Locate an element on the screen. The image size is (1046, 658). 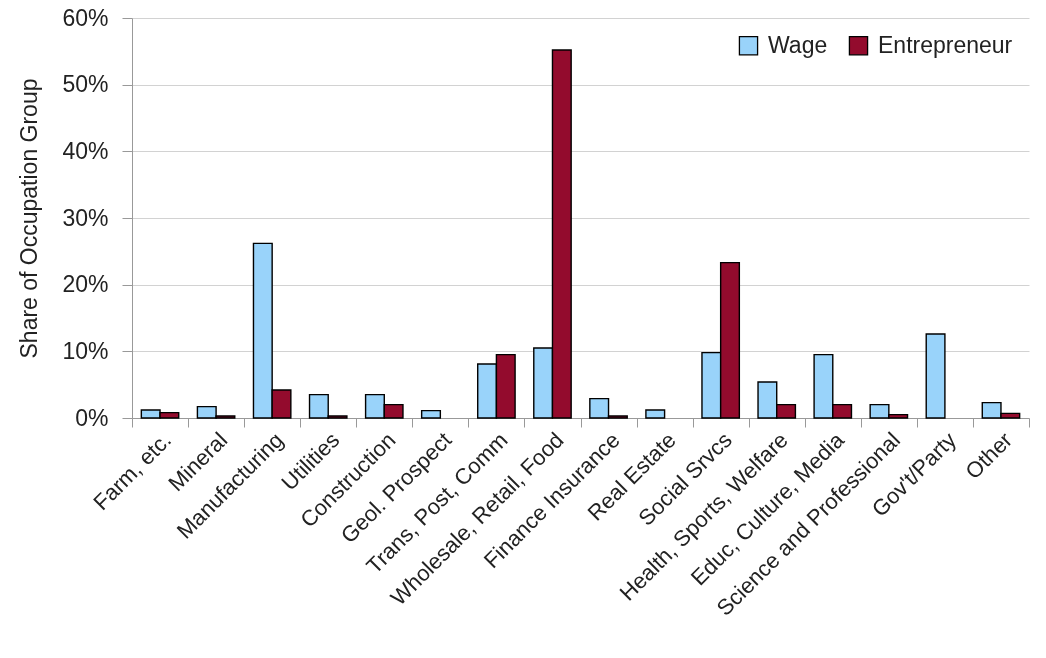
y-axis-title: Share of Occupation Group is located at coordinates (29, 218).